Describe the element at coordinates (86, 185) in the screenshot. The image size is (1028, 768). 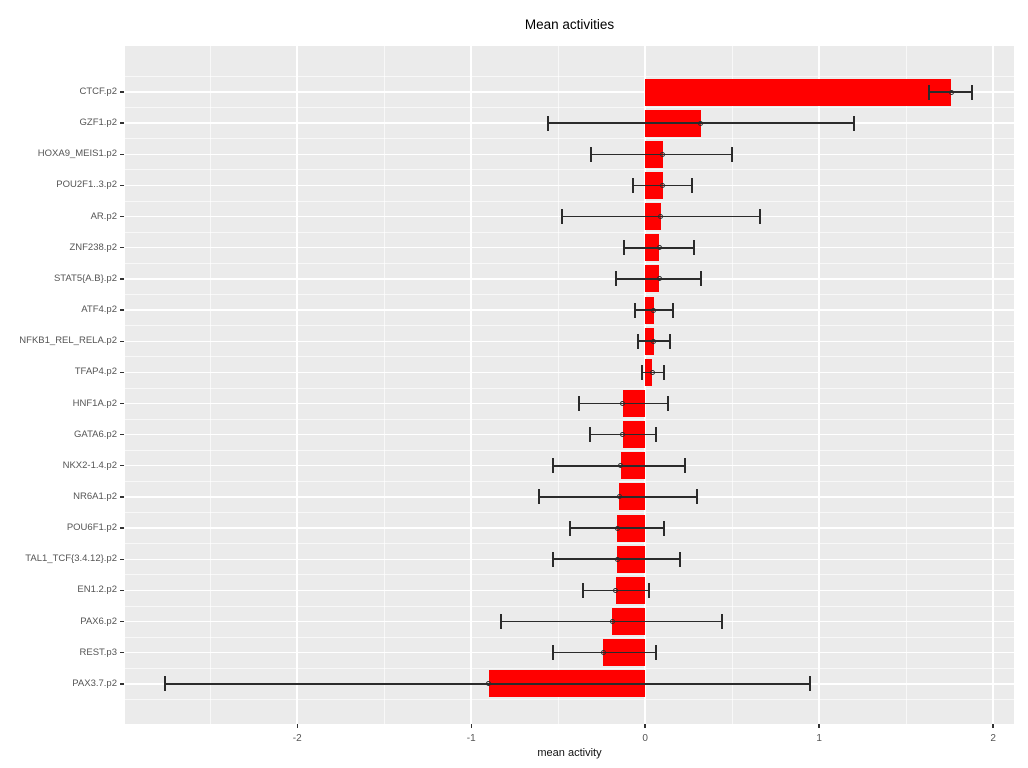
I see `y-axis-label: POU2F1..3.p2` at that location.